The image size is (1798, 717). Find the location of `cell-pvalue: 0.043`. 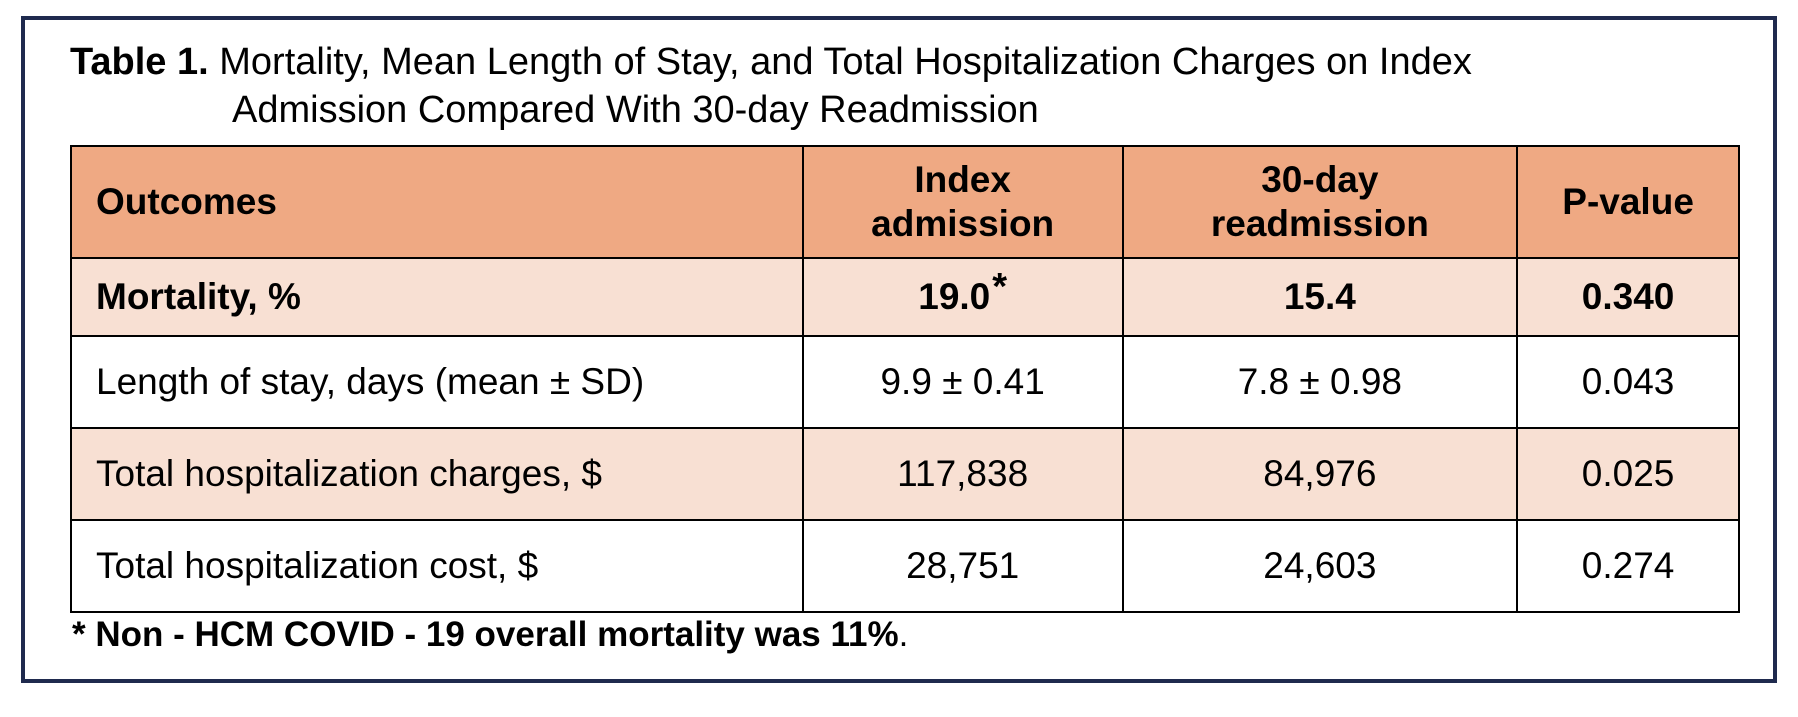

cell-pvalue: 0.043 is located at coordinates (1628, 382).